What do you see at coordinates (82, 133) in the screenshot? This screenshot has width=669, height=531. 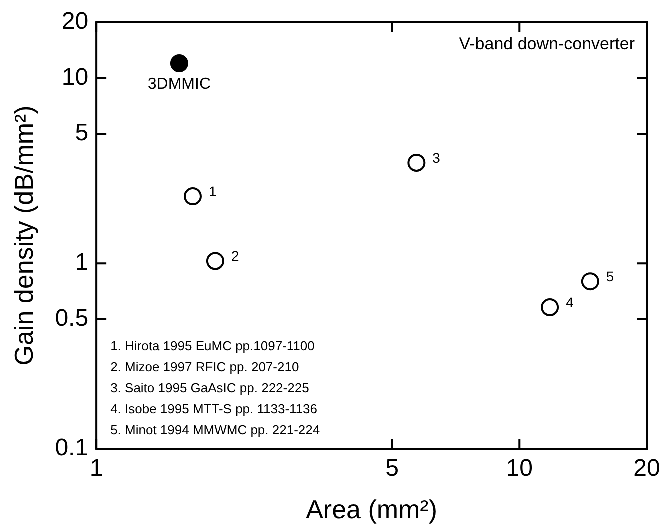 I see `y-tick-label: 5` at bounding box center [82, 133].